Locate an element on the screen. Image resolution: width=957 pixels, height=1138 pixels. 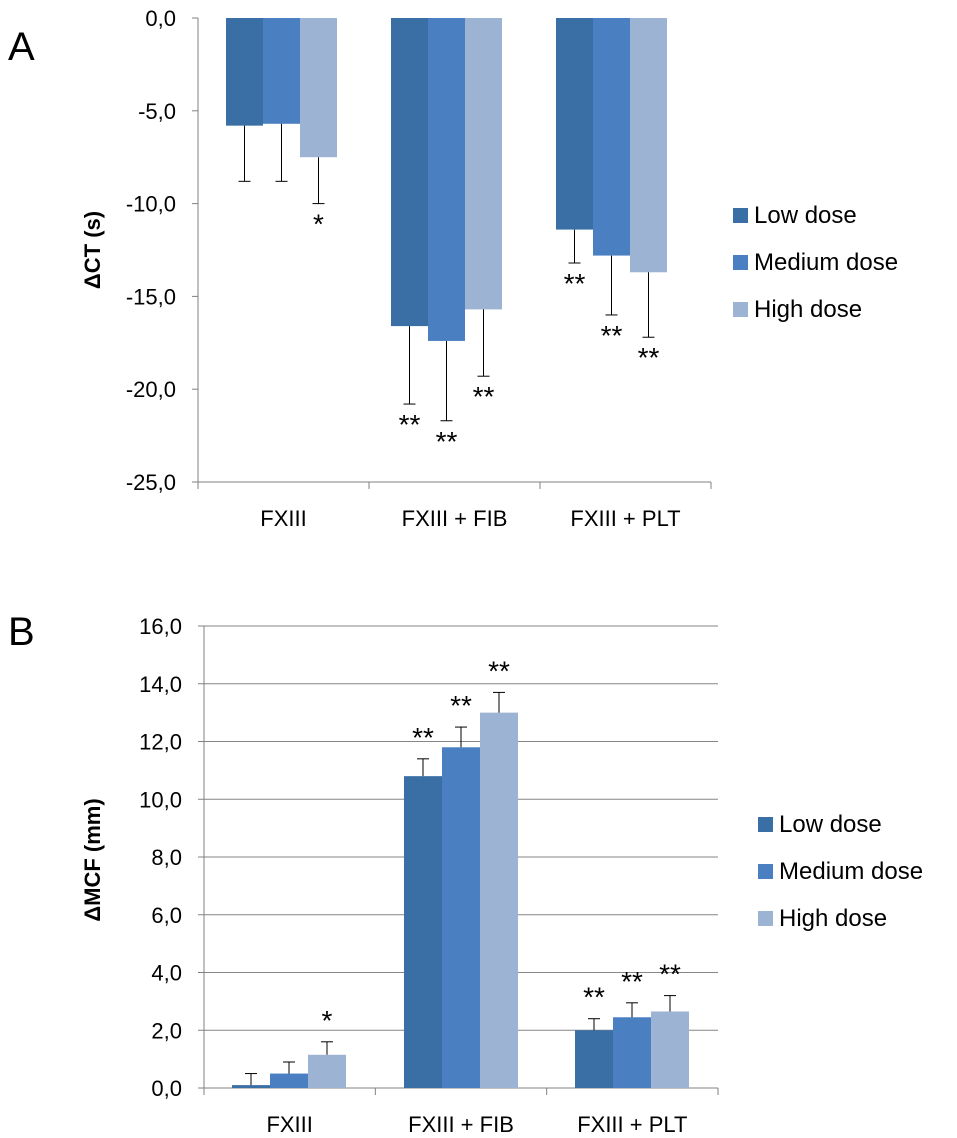
y-tick-label: 14,0 is located at coordinates (160, 684).